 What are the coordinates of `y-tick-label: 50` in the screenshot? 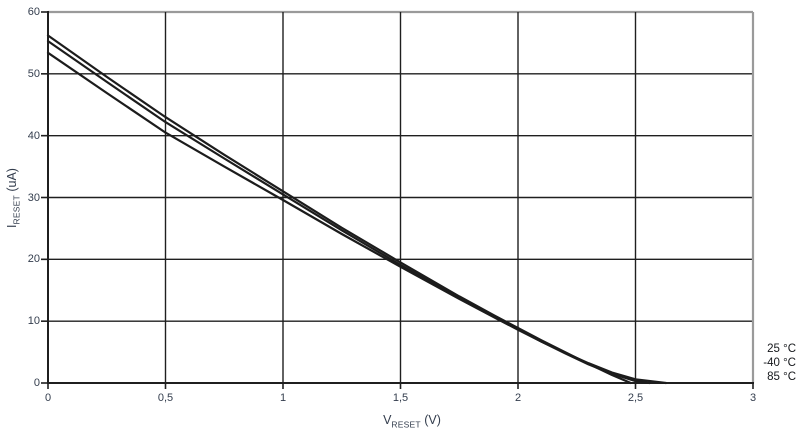 It's located at (33, 73).